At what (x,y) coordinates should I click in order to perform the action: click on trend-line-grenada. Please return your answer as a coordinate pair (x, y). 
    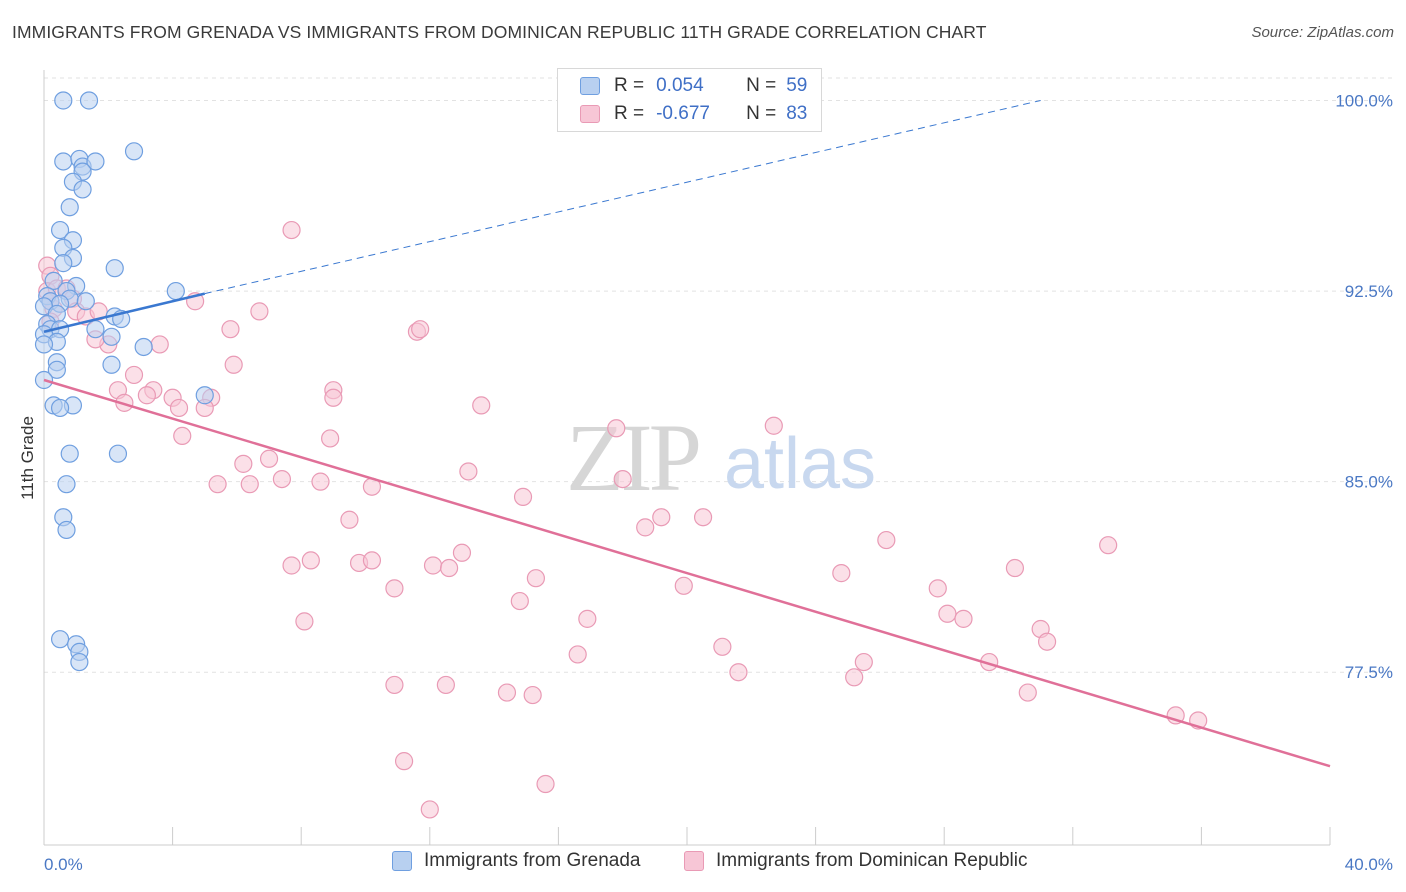
    Looking at the image, I should click on (124, 312).